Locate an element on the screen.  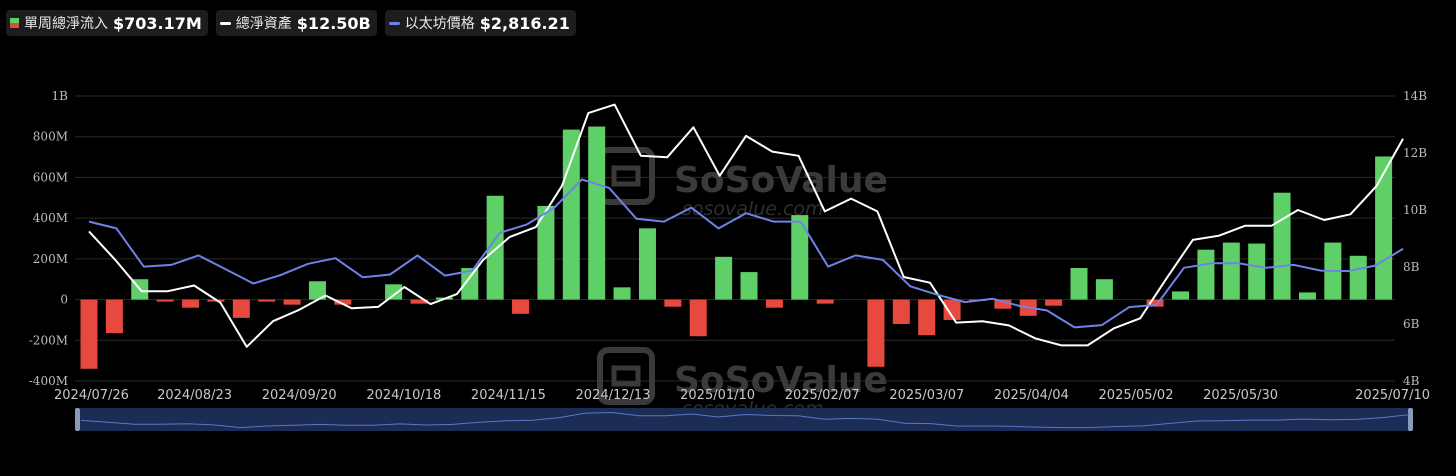
y-axis-left: -400M -200M 0 200M 400M 600M 800M 1B is located at coordinates (48, 238).